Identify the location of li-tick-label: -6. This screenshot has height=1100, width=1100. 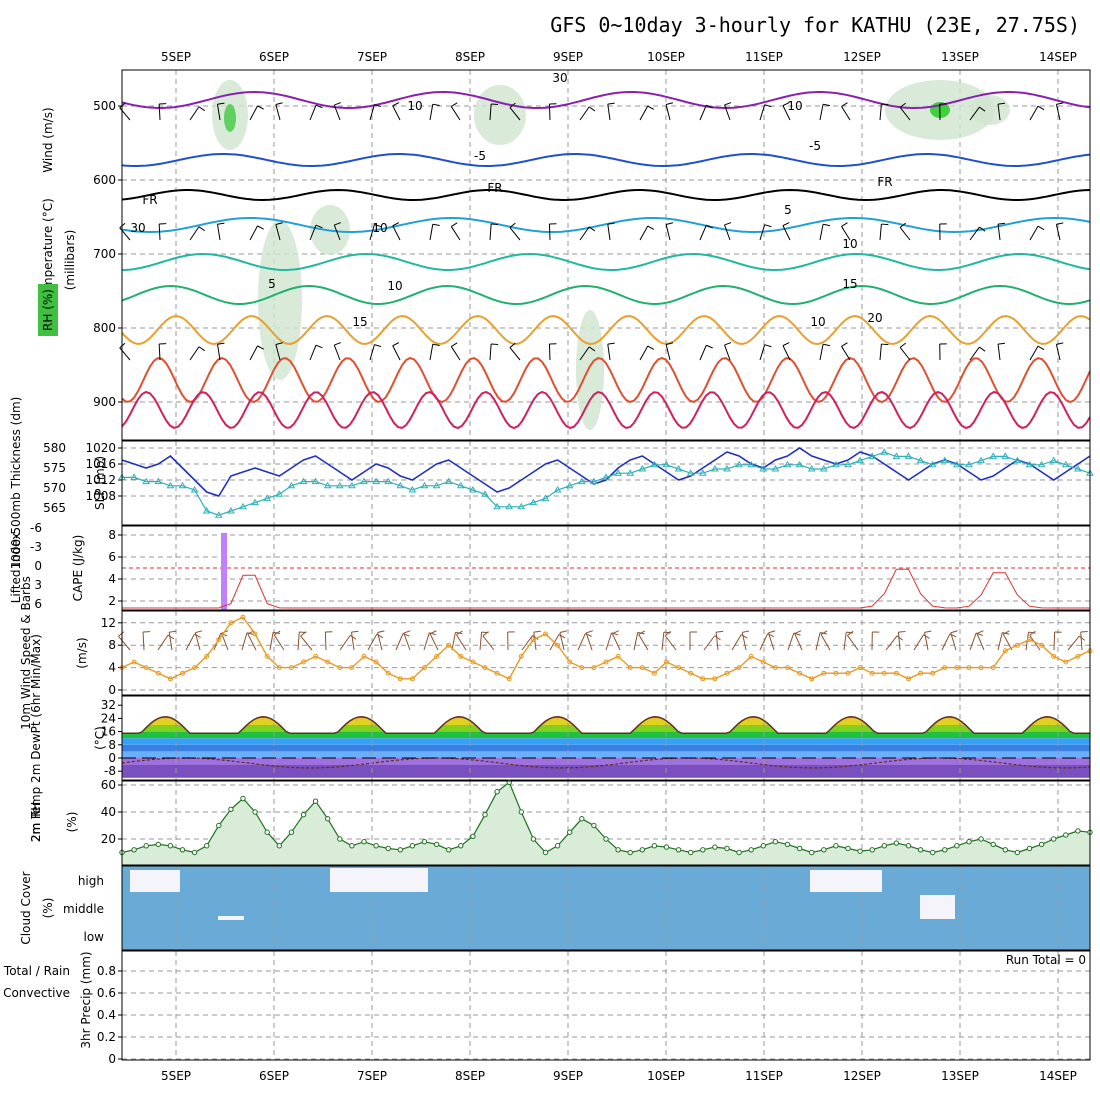
(36, 528).